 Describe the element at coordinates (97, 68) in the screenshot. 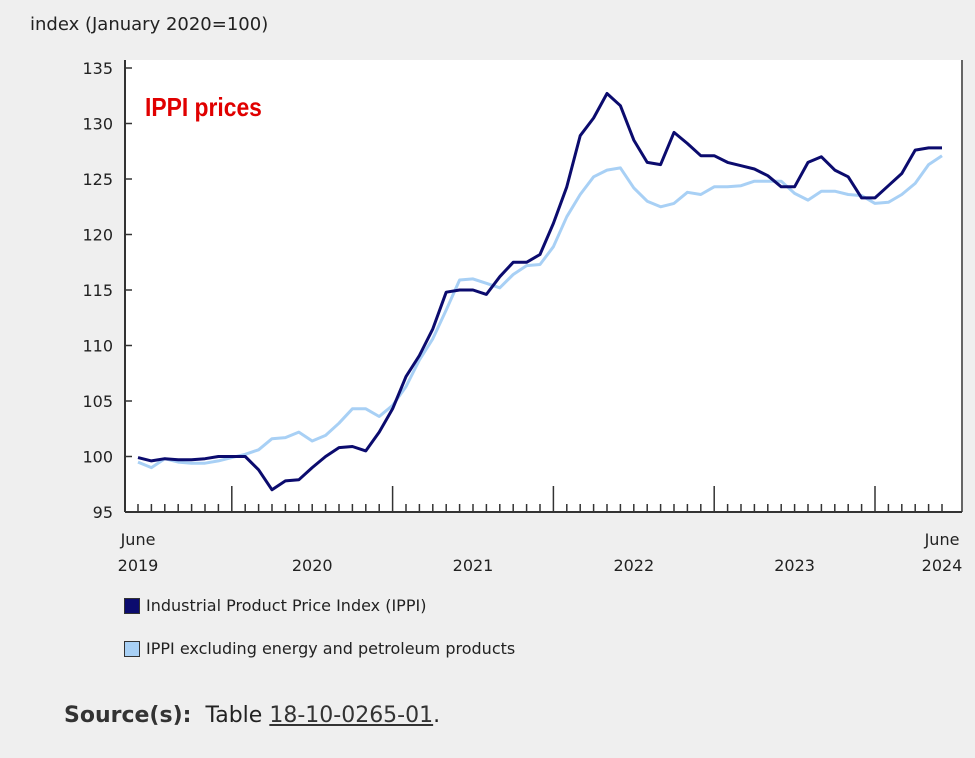

I see `y-tick-label: 135` at that location.